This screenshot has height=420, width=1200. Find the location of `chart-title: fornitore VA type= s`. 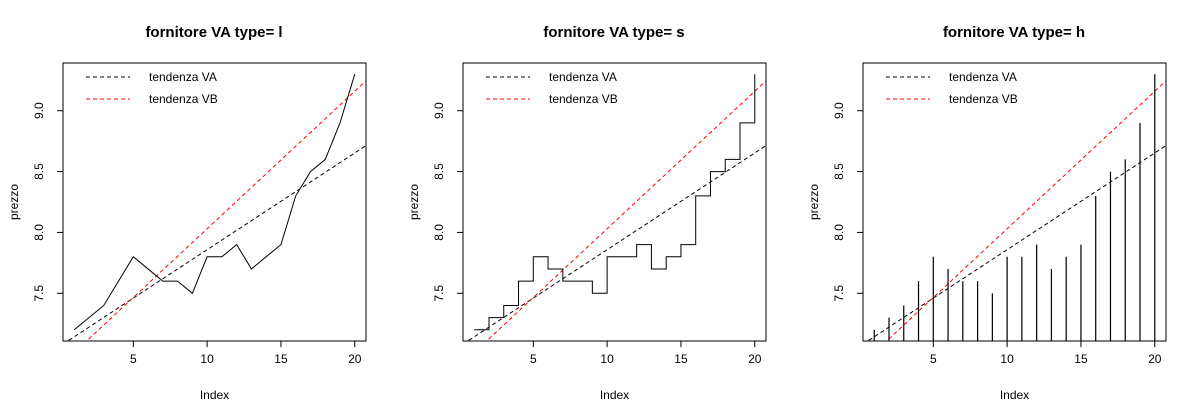

chart-title: fornitore VA type= s is located at coordinates (613, 32).